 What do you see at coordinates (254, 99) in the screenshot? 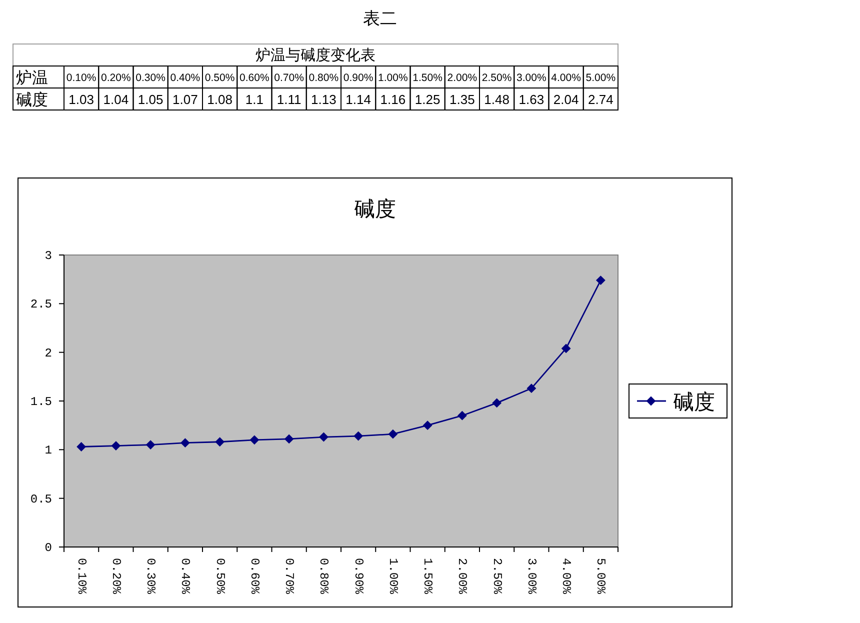
I see `value-label: 1.1` at bounding box center [254, 99].